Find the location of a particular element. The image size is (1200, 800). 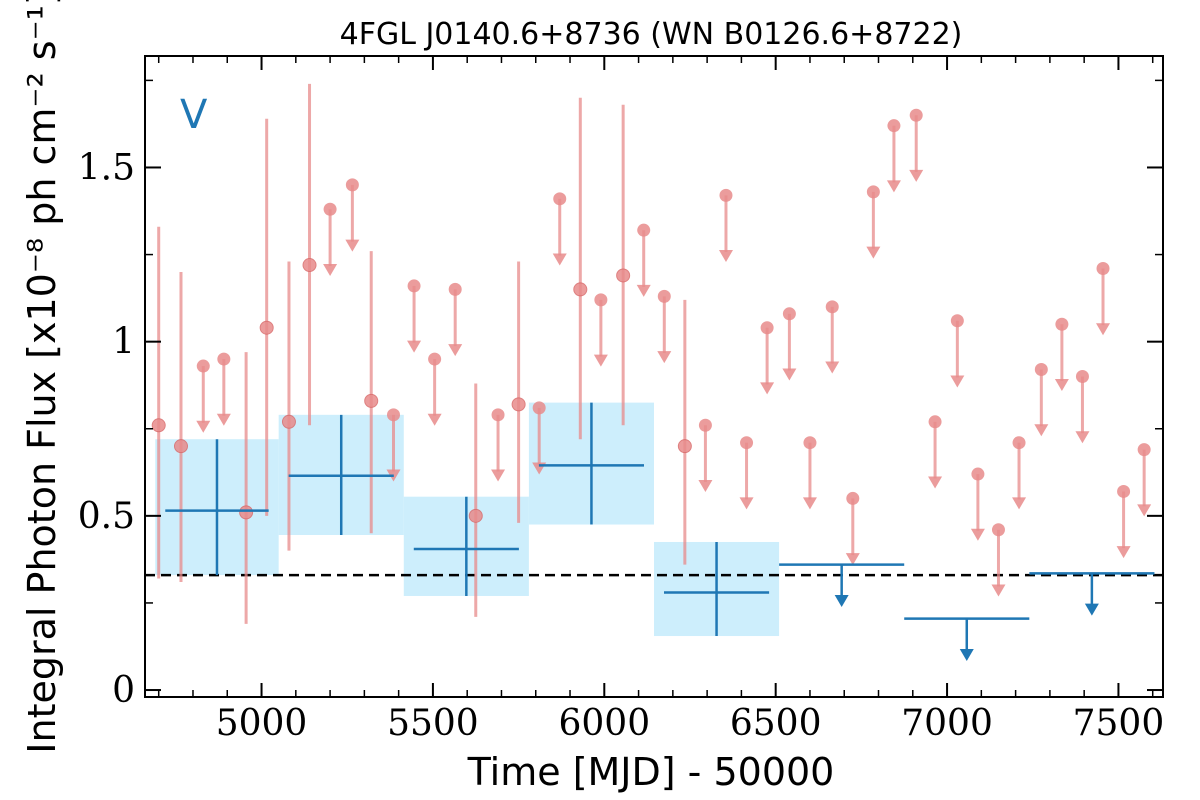

x-tick-label: 7000 is located at coordinates (947, 723).